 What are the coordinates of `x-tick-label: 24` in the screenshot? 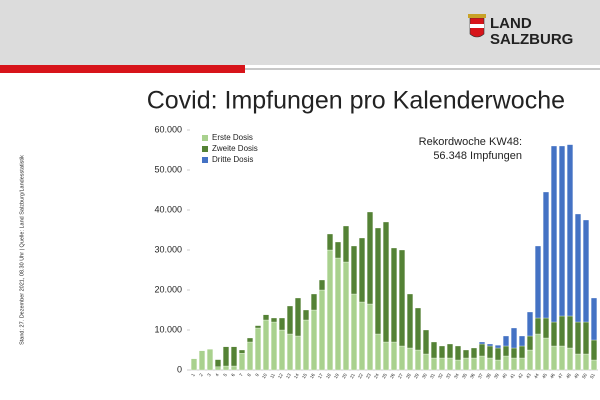 It's located at (376, 375).